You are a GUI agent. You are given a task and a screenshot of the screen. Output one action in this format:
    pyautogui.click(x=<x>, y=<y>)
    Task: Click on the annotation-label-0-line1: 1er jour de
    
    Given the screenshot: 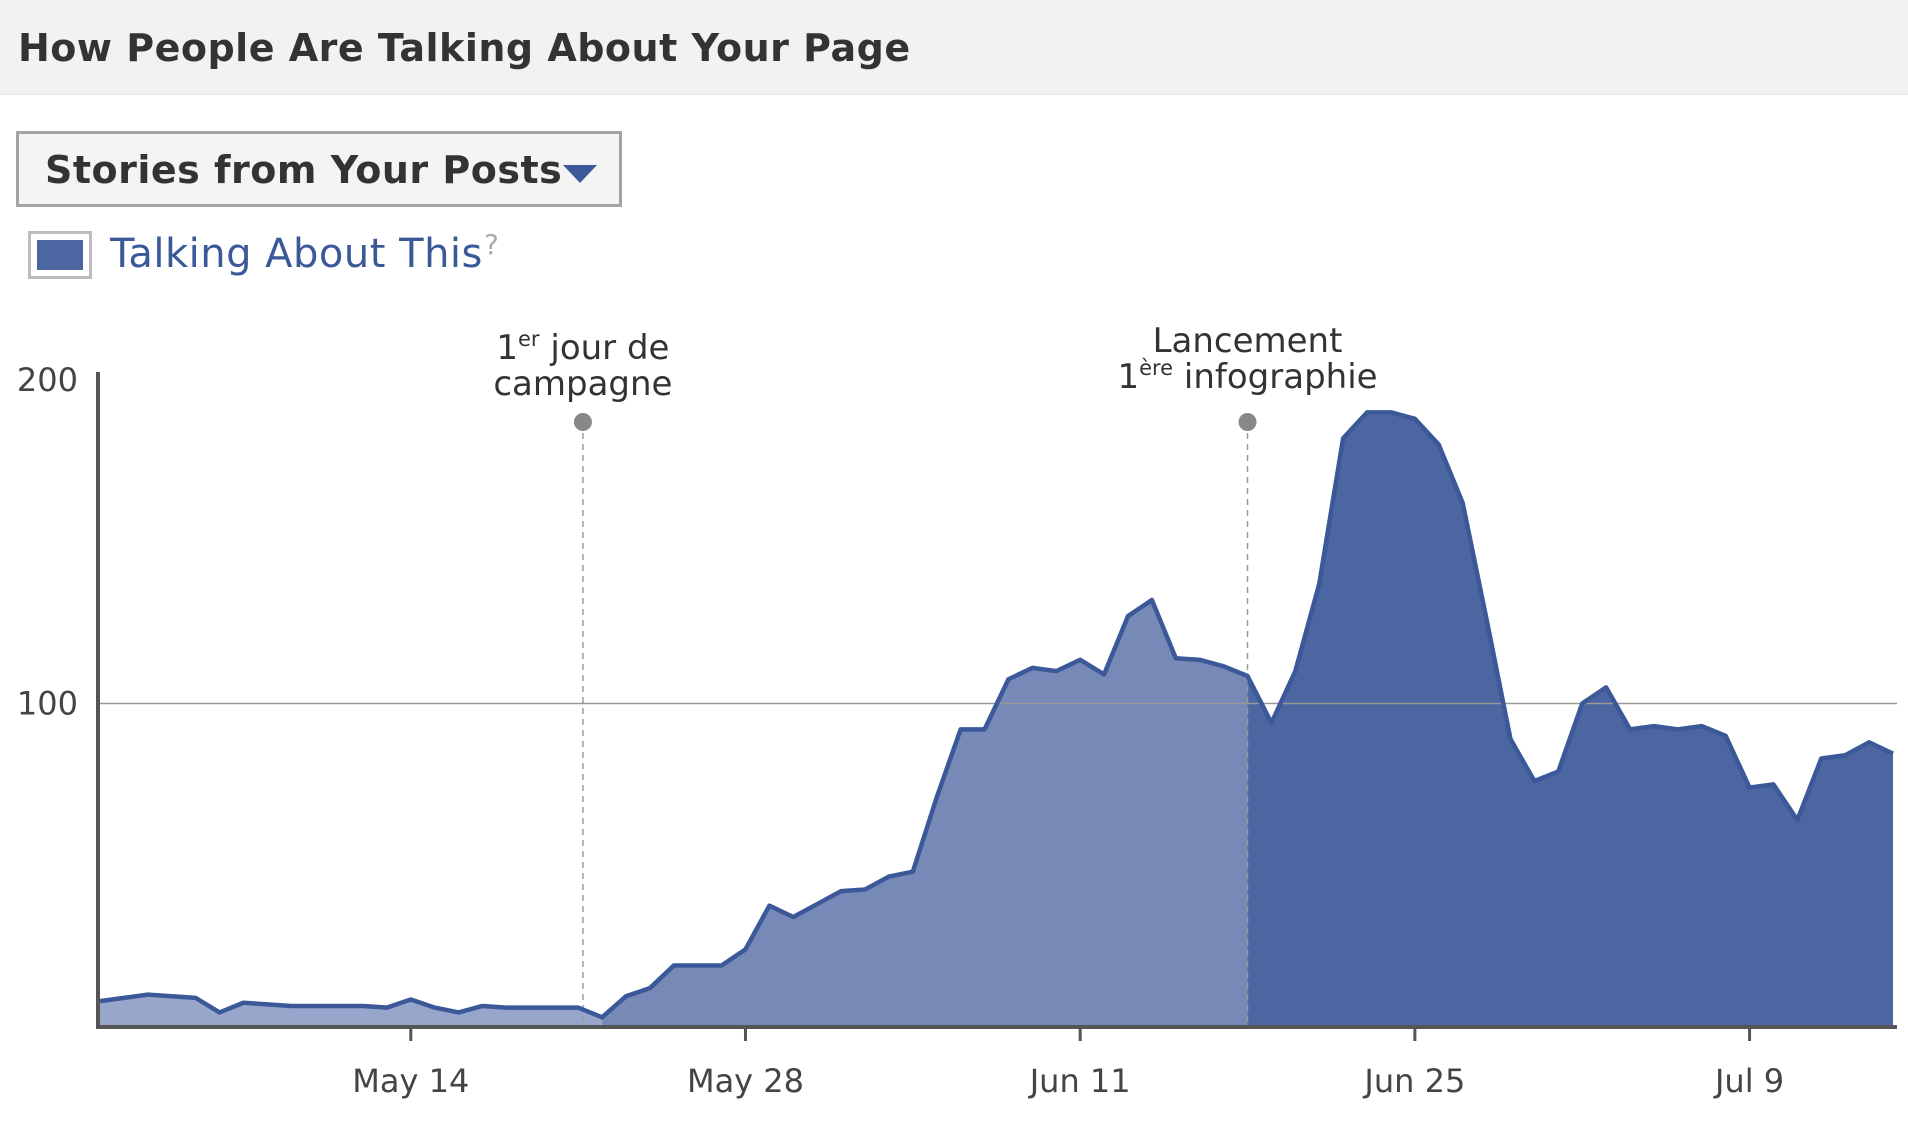 What is the action you would take?
    pyautogui.click(x=582, y=347)
    